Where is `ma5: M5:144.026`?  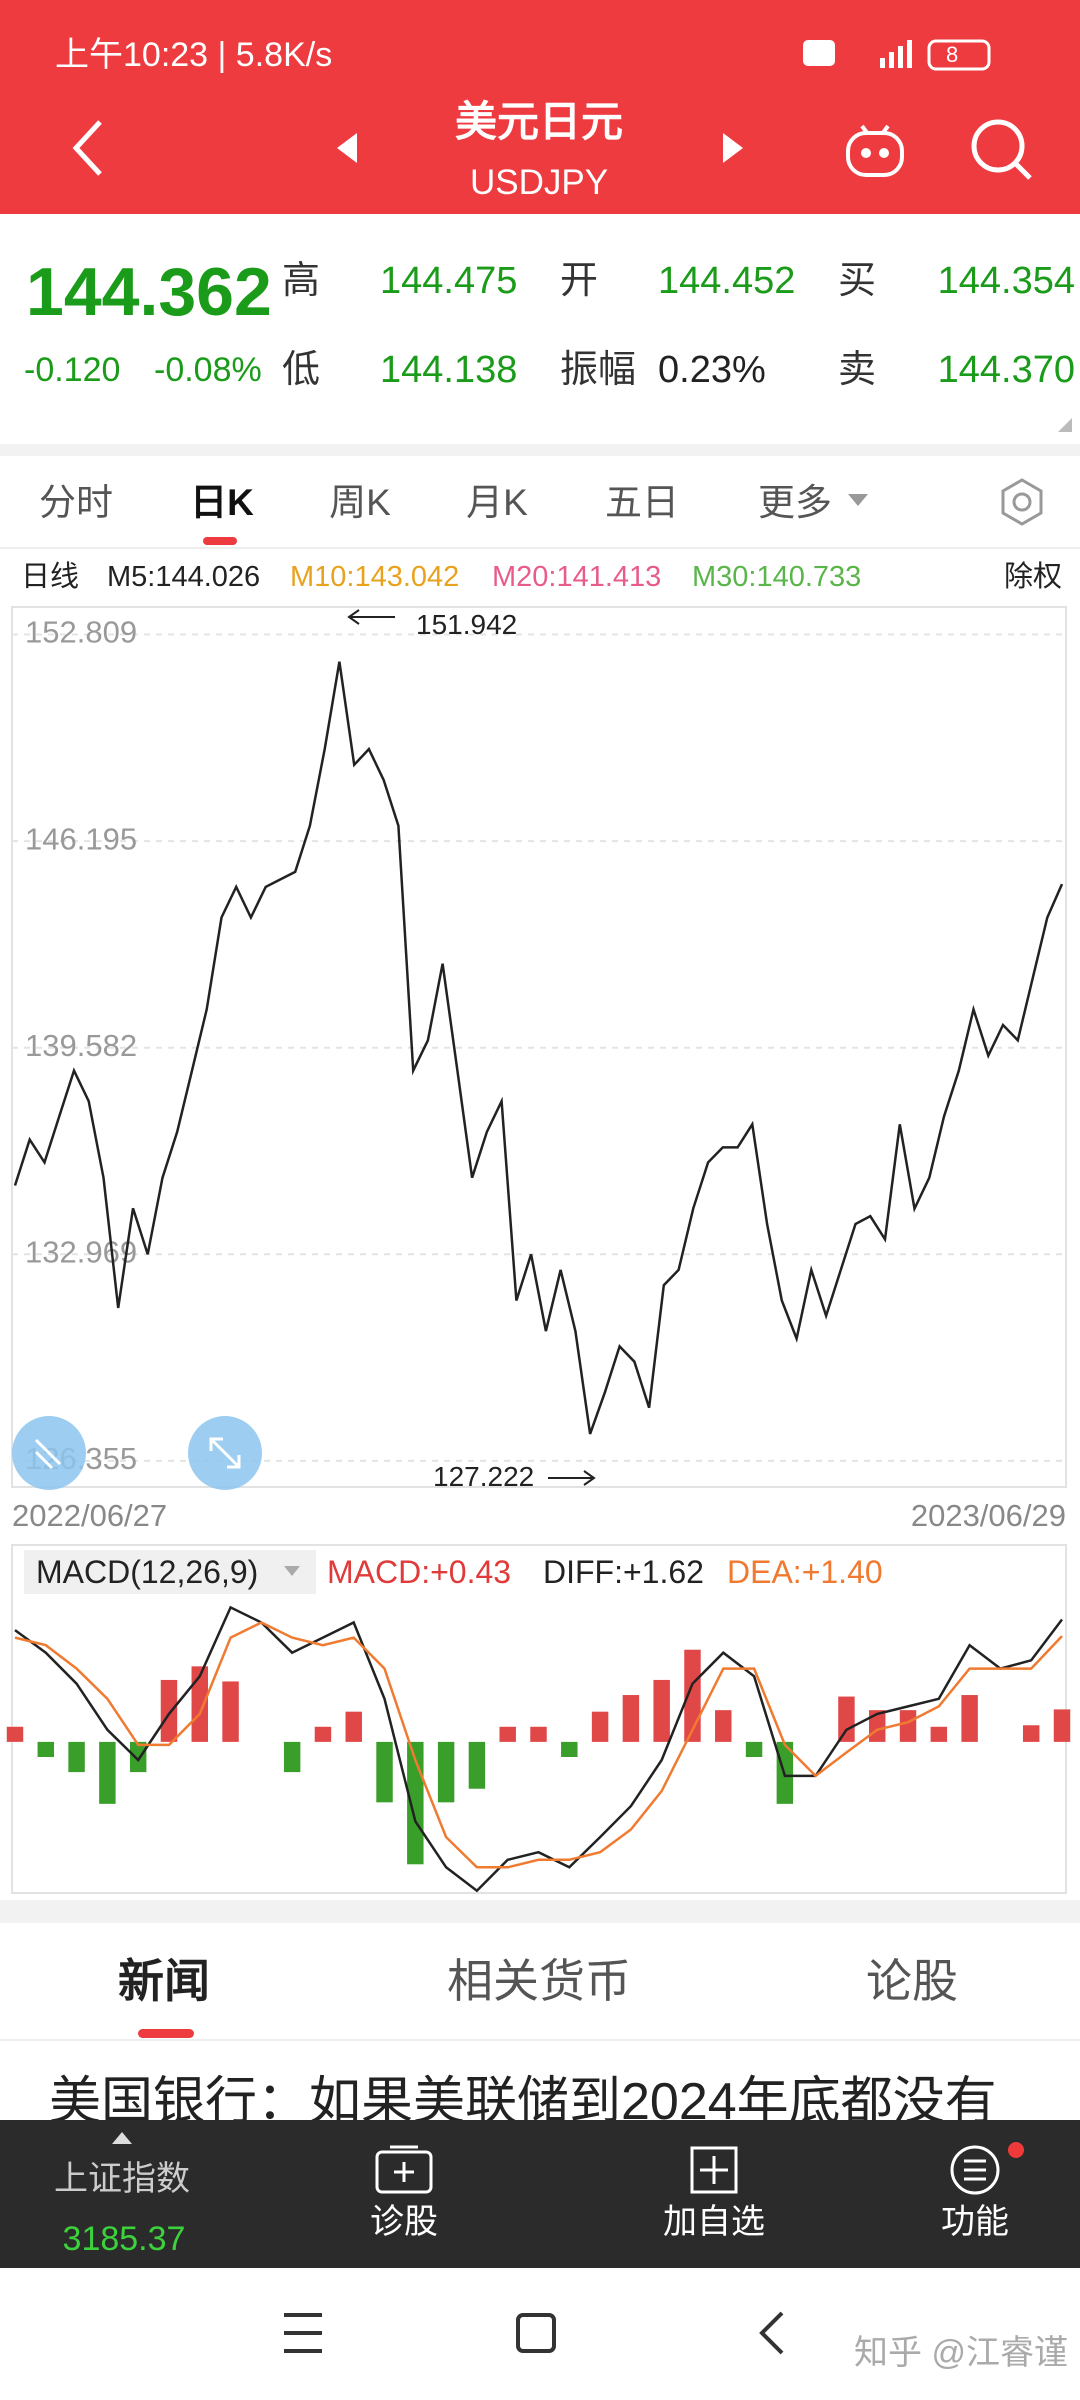 ma5: M5:144.026 is located at coordinates (184, 577).